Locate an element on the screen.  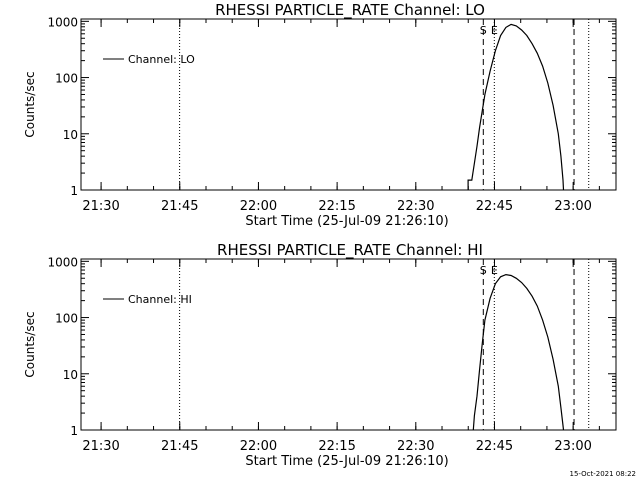
chart-title: RHESSI PARTICLE_RATE Channel: LO is located at coordinates (350, 10).